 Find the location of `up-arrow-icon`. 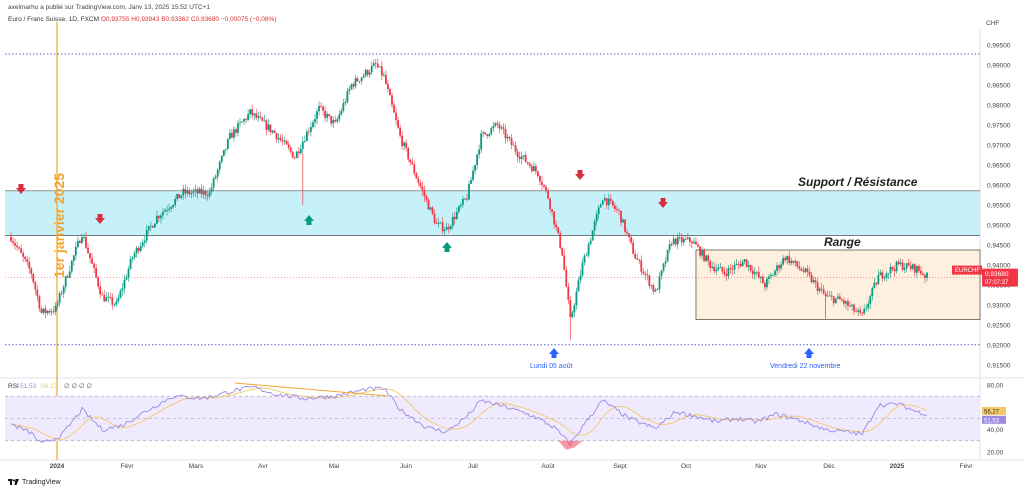

up-arrow-icon is located at coordinates (309, 220).